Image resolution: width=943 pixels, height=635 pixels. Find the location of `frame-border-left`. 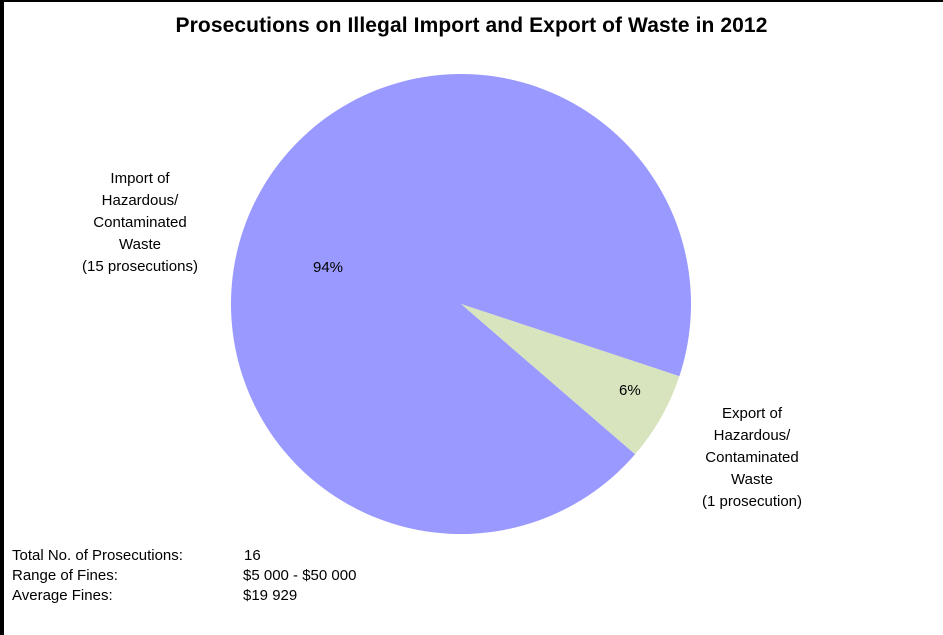

frame-border-left is located at coordinates (2, 317).